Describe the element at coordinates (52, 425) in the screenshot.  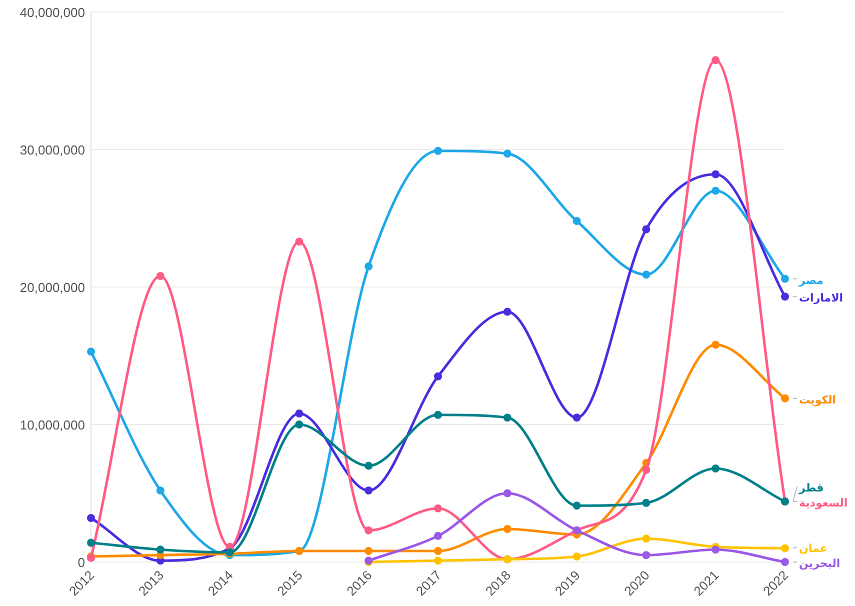
I see `y-tick-label: 10,000,000` at that location.